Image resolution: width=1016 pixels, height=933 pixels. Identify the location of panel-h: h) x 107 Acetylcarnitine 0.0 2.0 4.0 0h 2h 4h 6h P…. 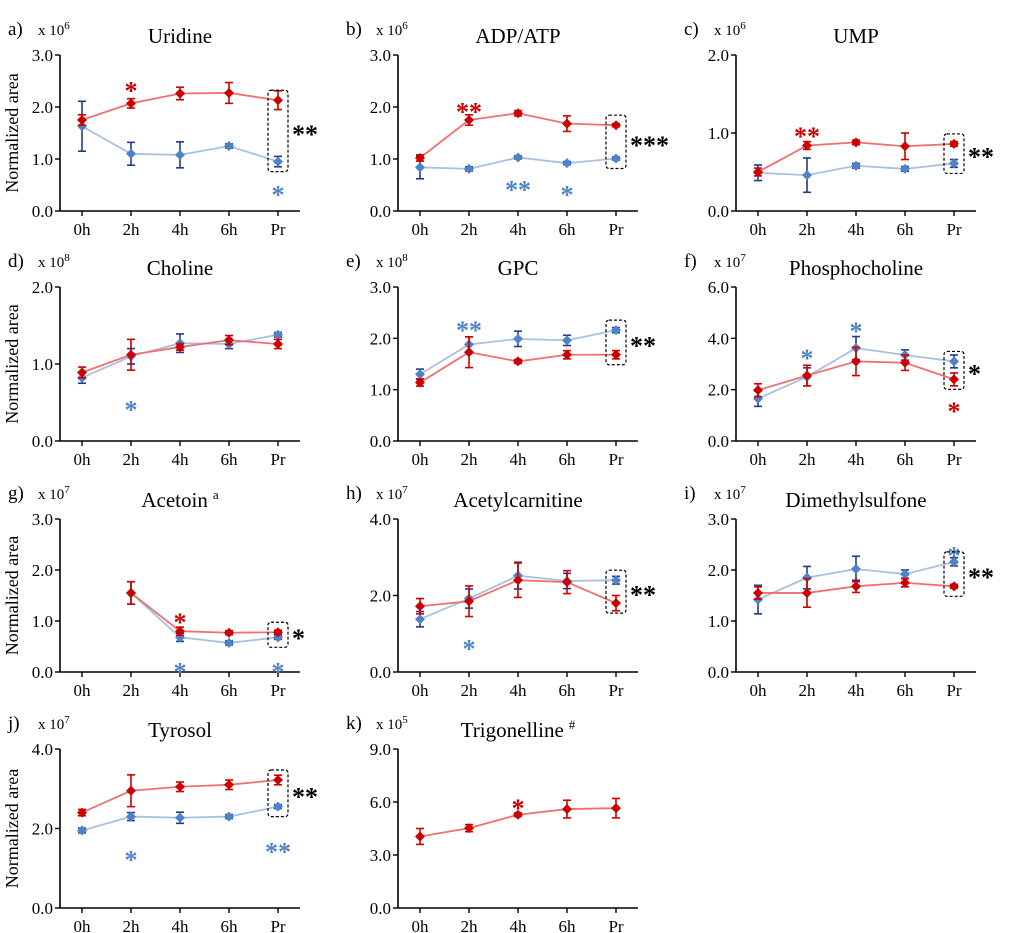
(501, 591).